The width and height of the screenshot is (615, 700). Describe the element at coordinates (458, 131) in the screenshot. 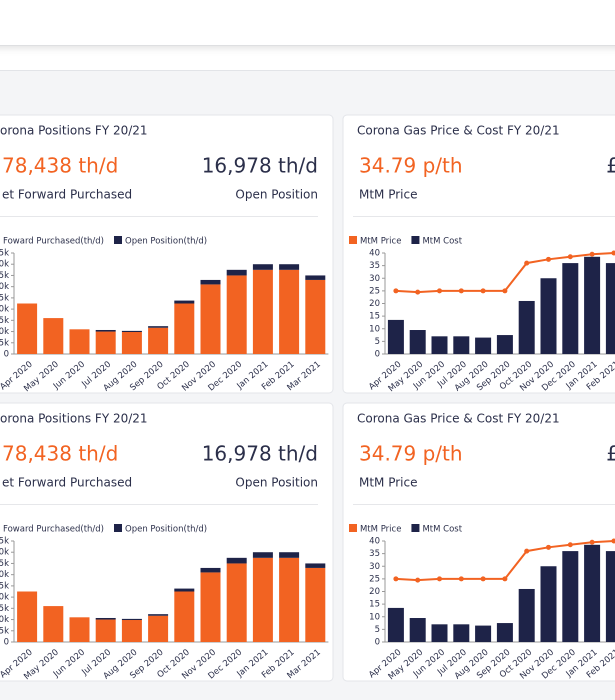

I see `card-title: Corona Gas Price & Cost FY 20/21` at that location.